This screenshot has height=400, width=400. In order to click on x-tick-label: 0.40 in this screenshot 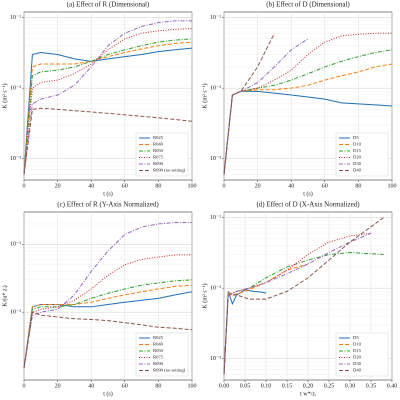, I will do `click(392, 386)`.